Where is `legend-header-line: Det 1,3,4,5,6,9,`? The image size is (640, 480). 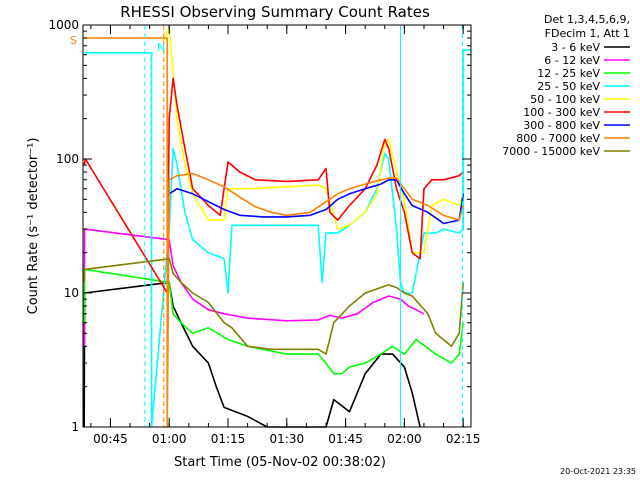 legend-header-line: Det 1,3,4,5,6,9, is located at coordinates (587, 19).